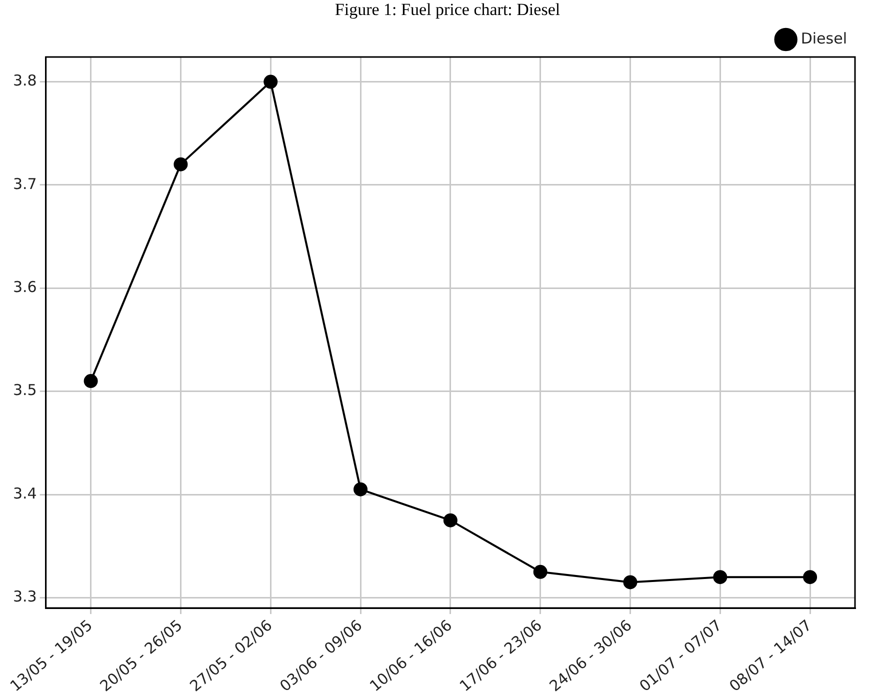  I want to click on y-tick-label: 3.8, so click(24, 81).